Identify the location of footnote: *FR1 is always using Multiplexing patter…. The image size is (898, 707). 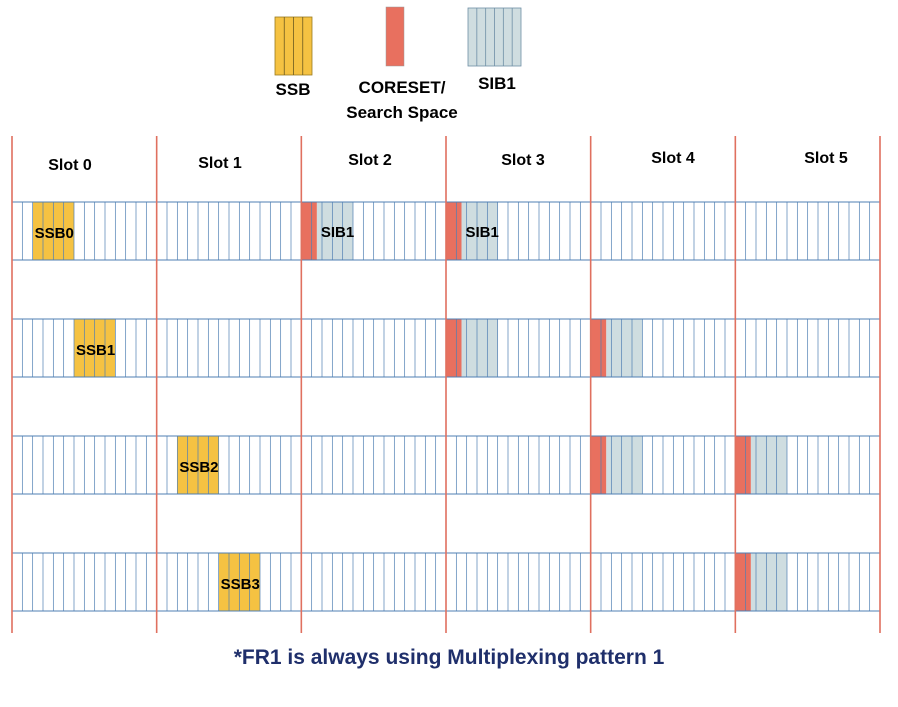
(449, 657).